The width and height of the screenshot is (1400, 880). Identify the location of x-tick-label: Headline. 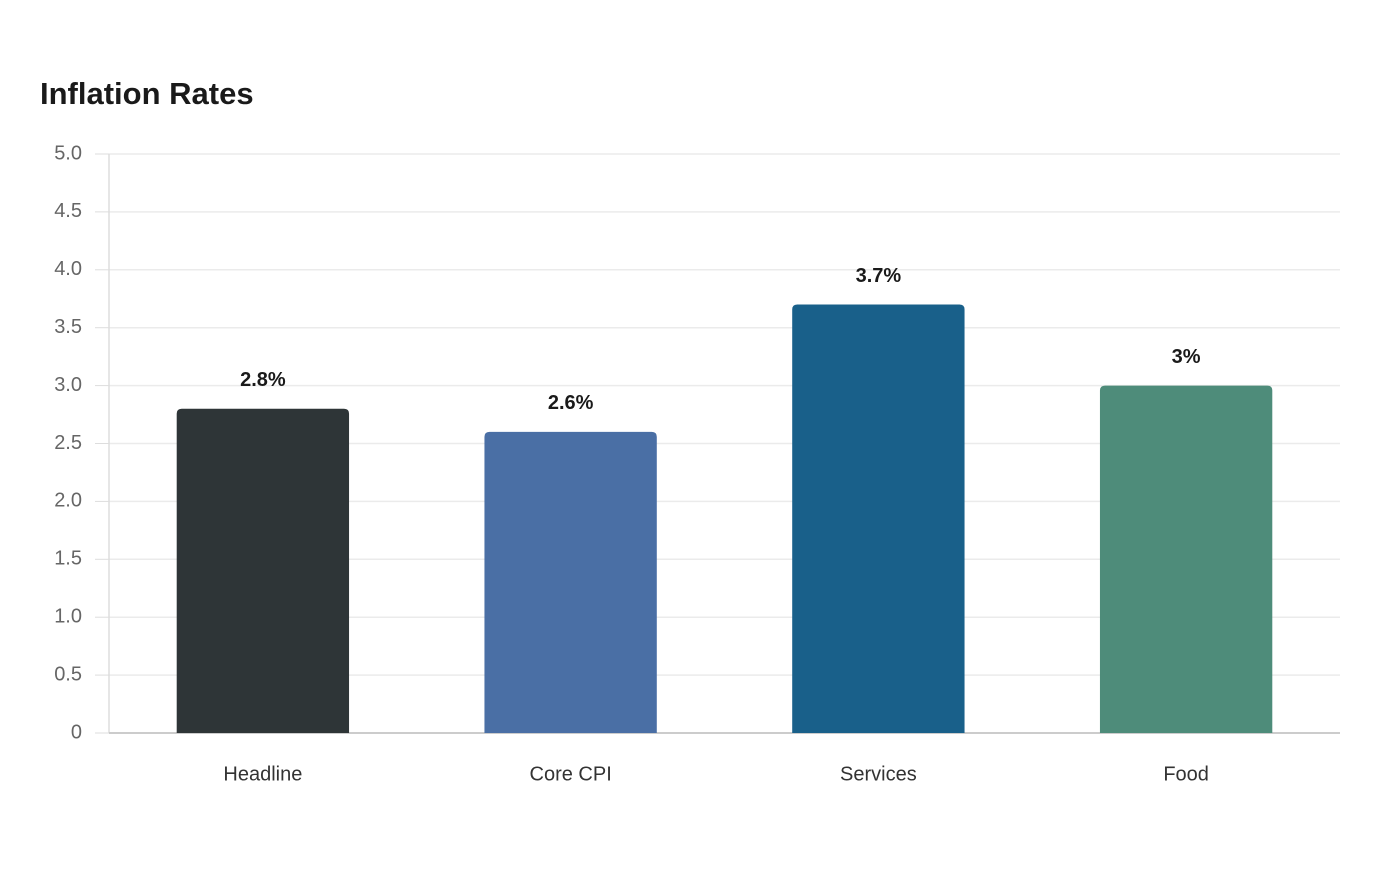
(262, 774).